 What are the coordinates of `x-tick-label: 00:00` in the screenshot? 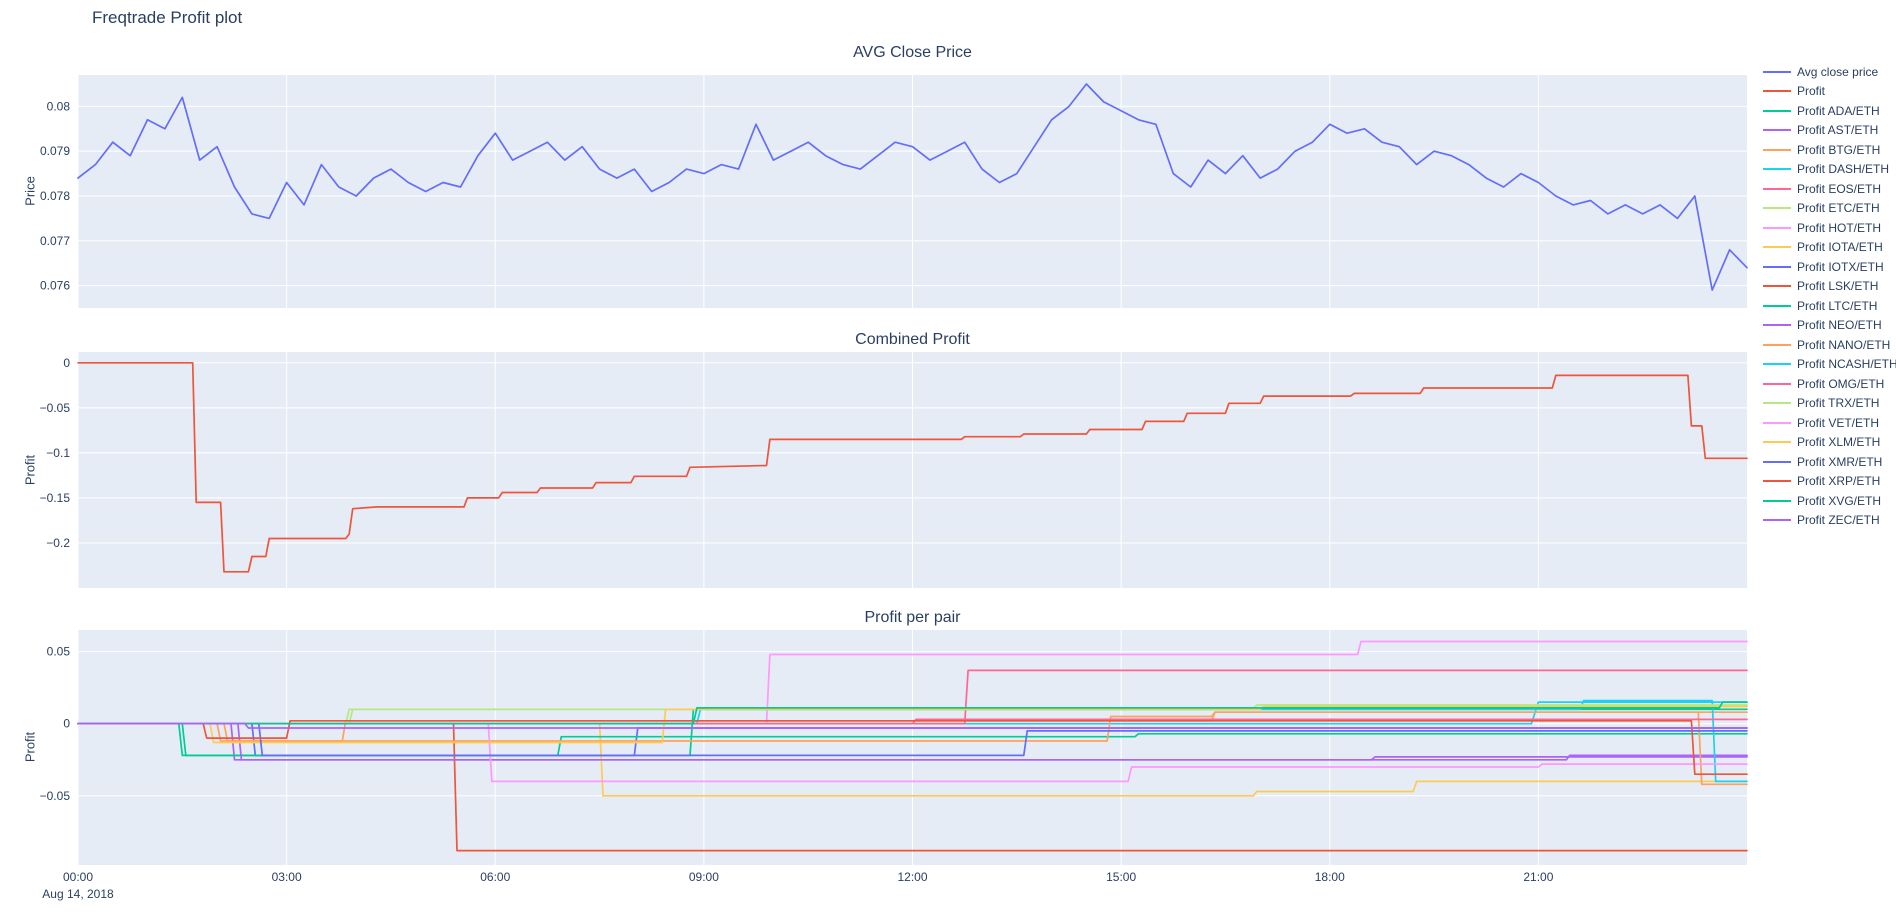 It's located at (78, 877).